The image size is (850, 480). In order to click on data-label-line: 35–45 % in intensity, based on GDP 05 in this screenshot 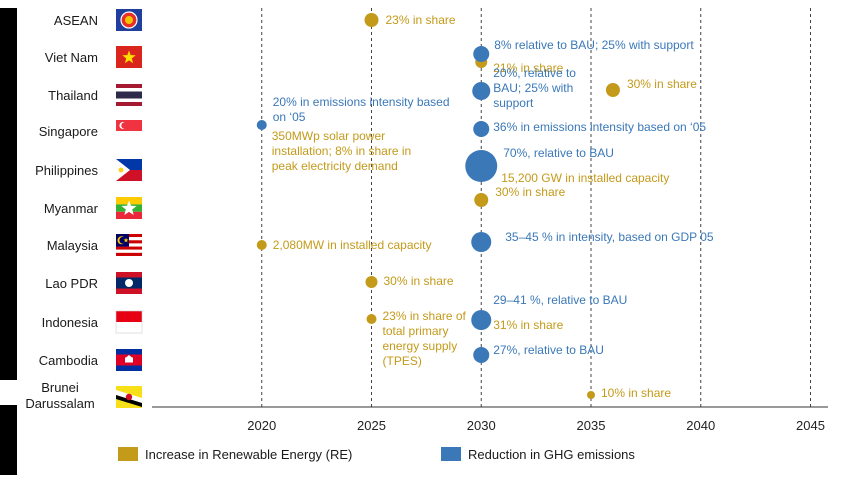, I will do `click(609, 237)`.